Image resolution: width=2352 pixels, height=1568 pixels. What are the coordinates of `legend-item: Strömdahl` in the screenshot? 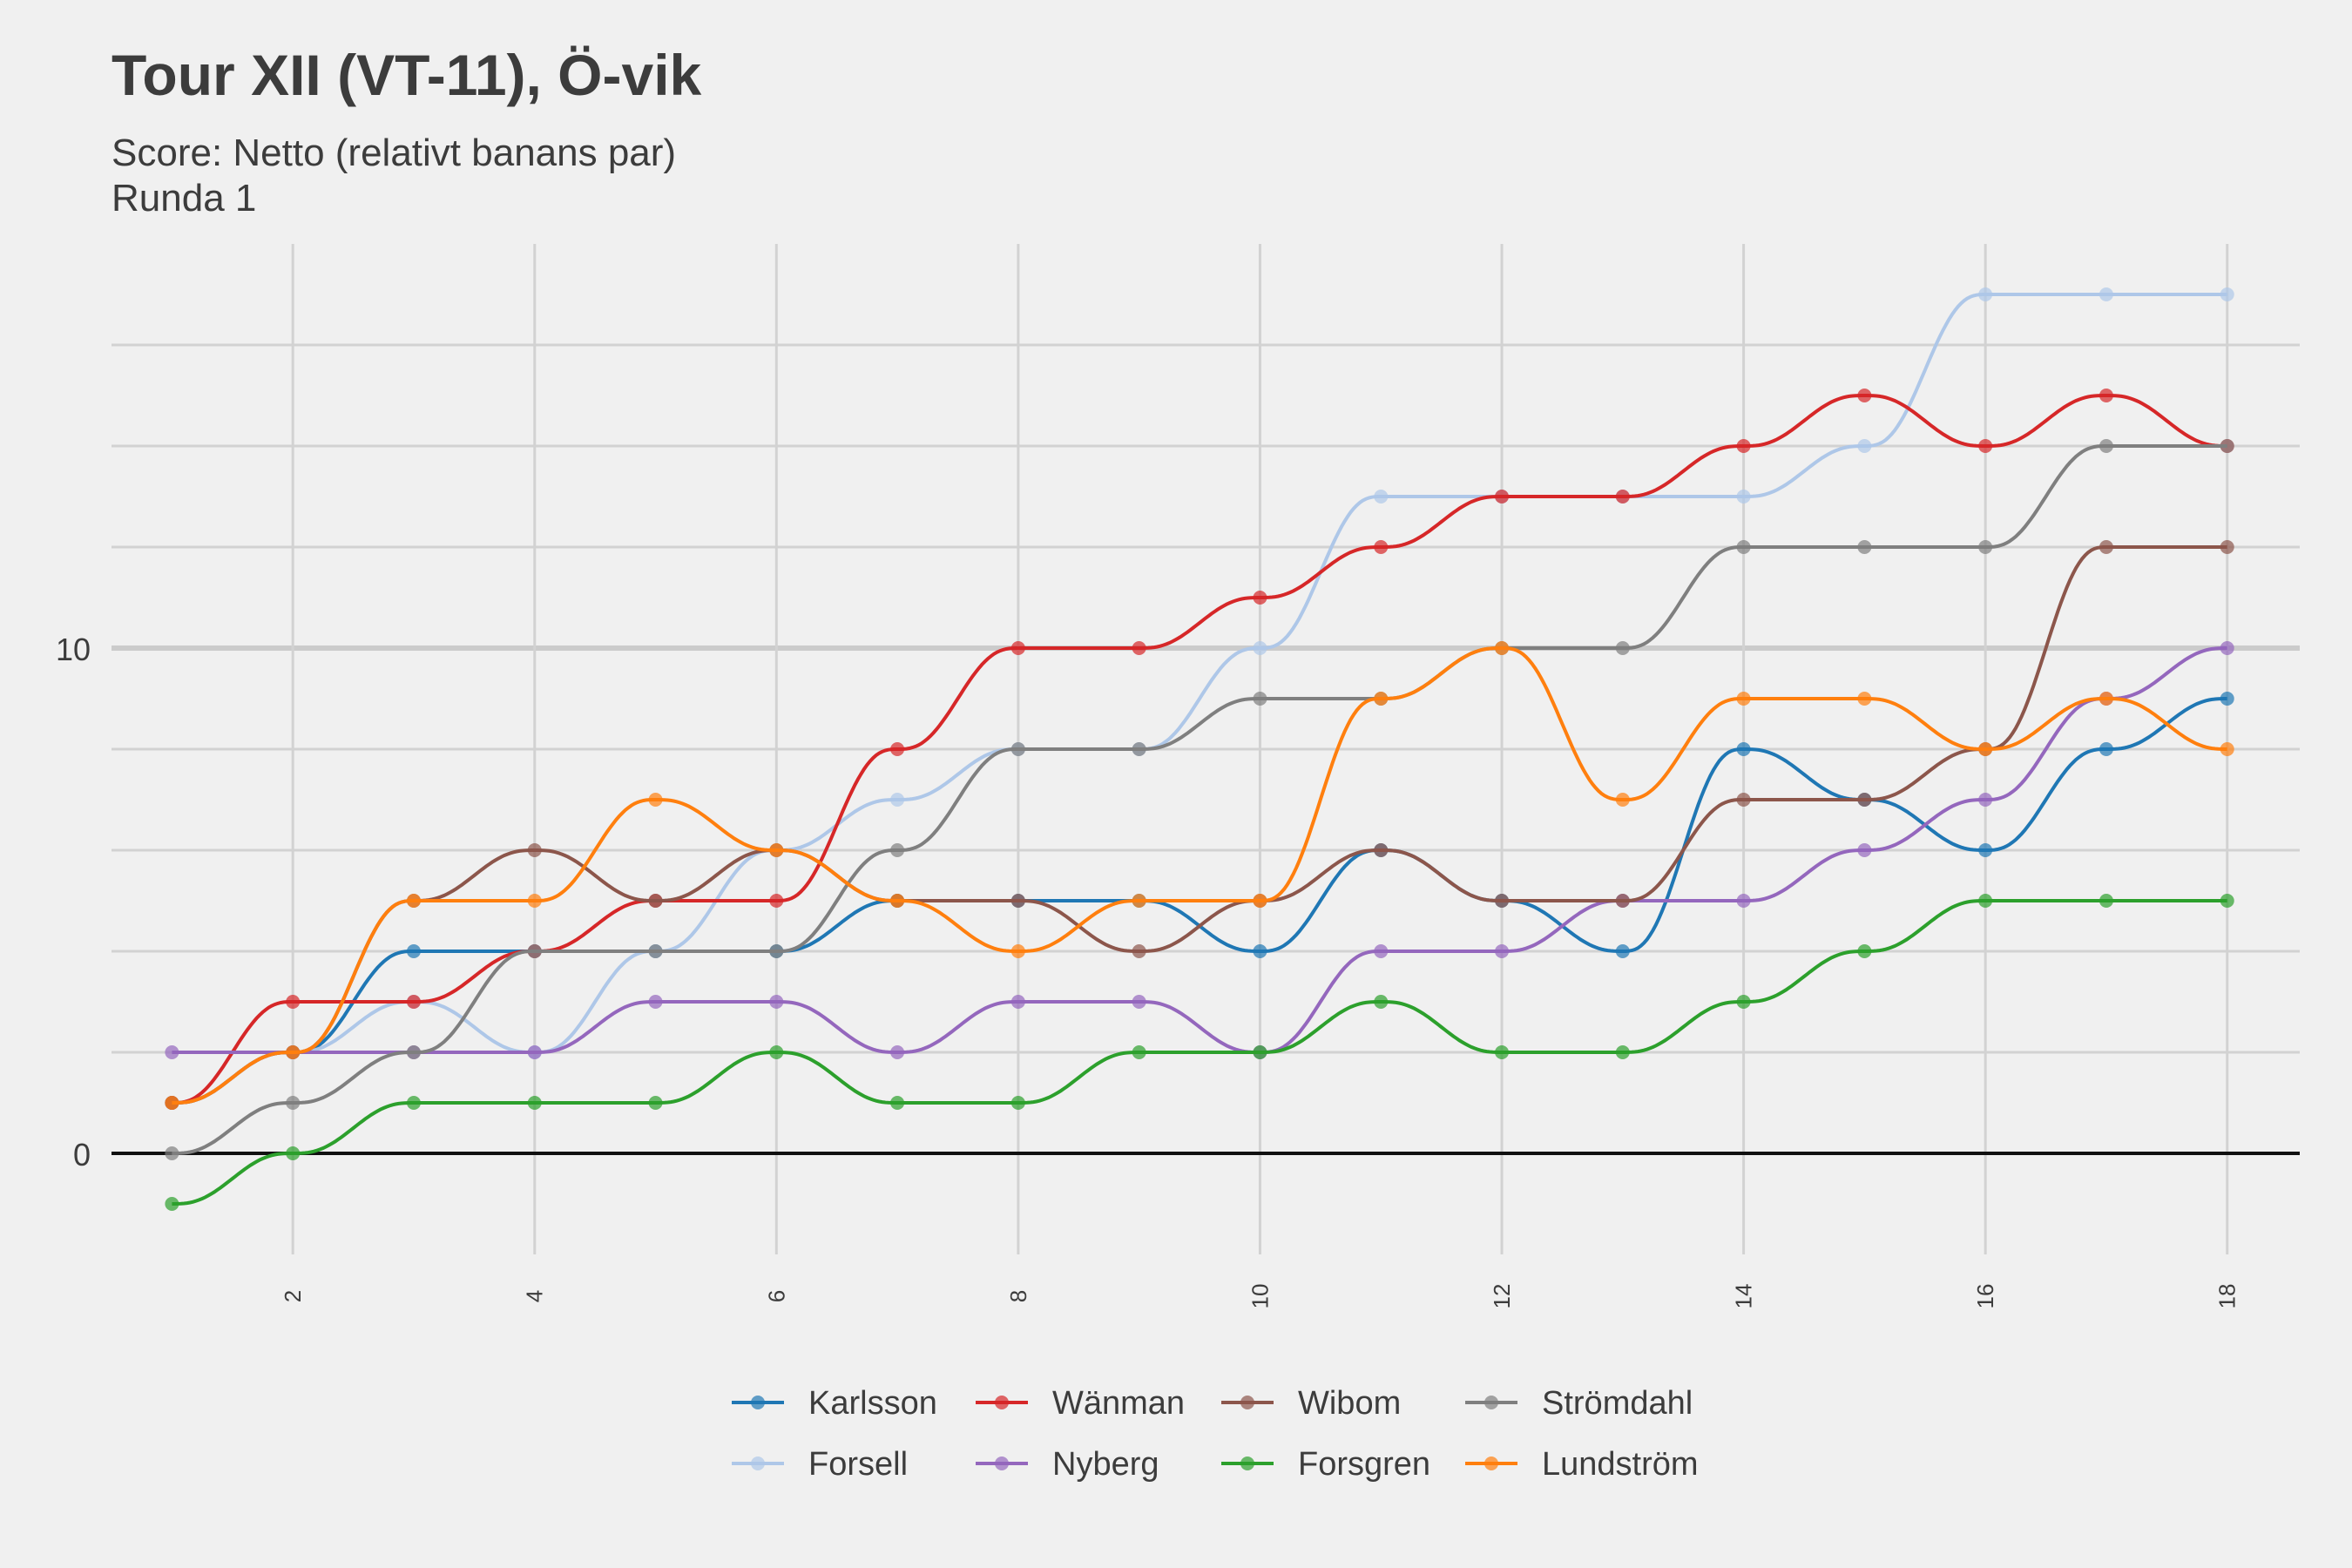 It's located at (1579, 1403).